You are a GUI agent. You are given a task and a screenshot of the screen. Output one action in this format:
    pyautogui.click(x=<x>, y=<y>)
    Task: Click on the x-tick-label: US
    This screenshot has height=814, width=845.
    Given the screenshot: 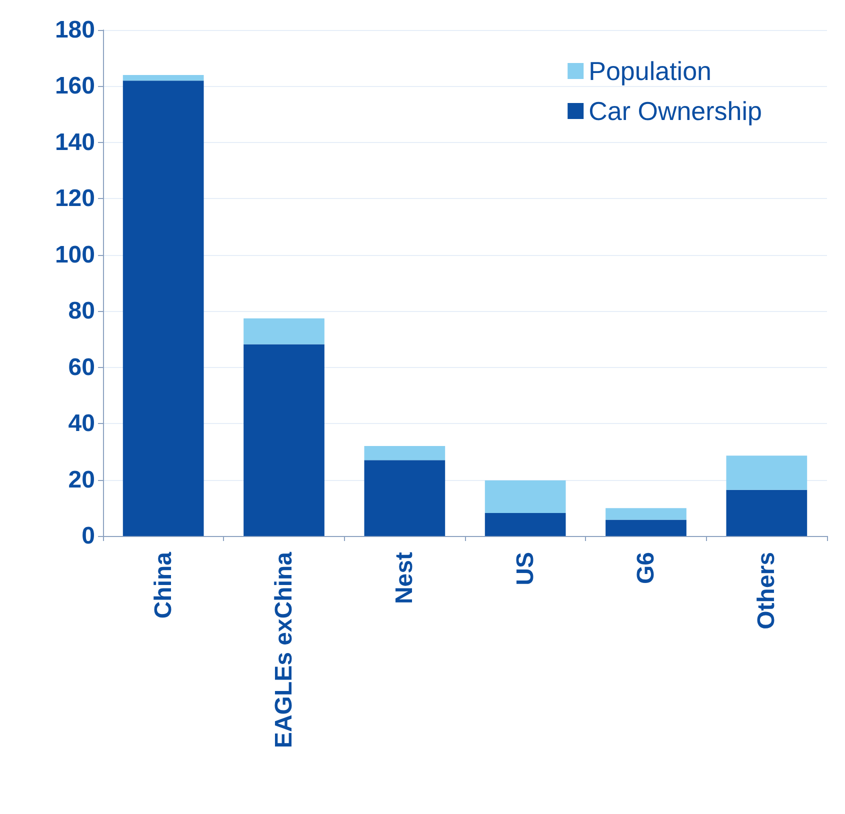 What is the action you would take?
    pyautogui.click(x=525, y=569)
    